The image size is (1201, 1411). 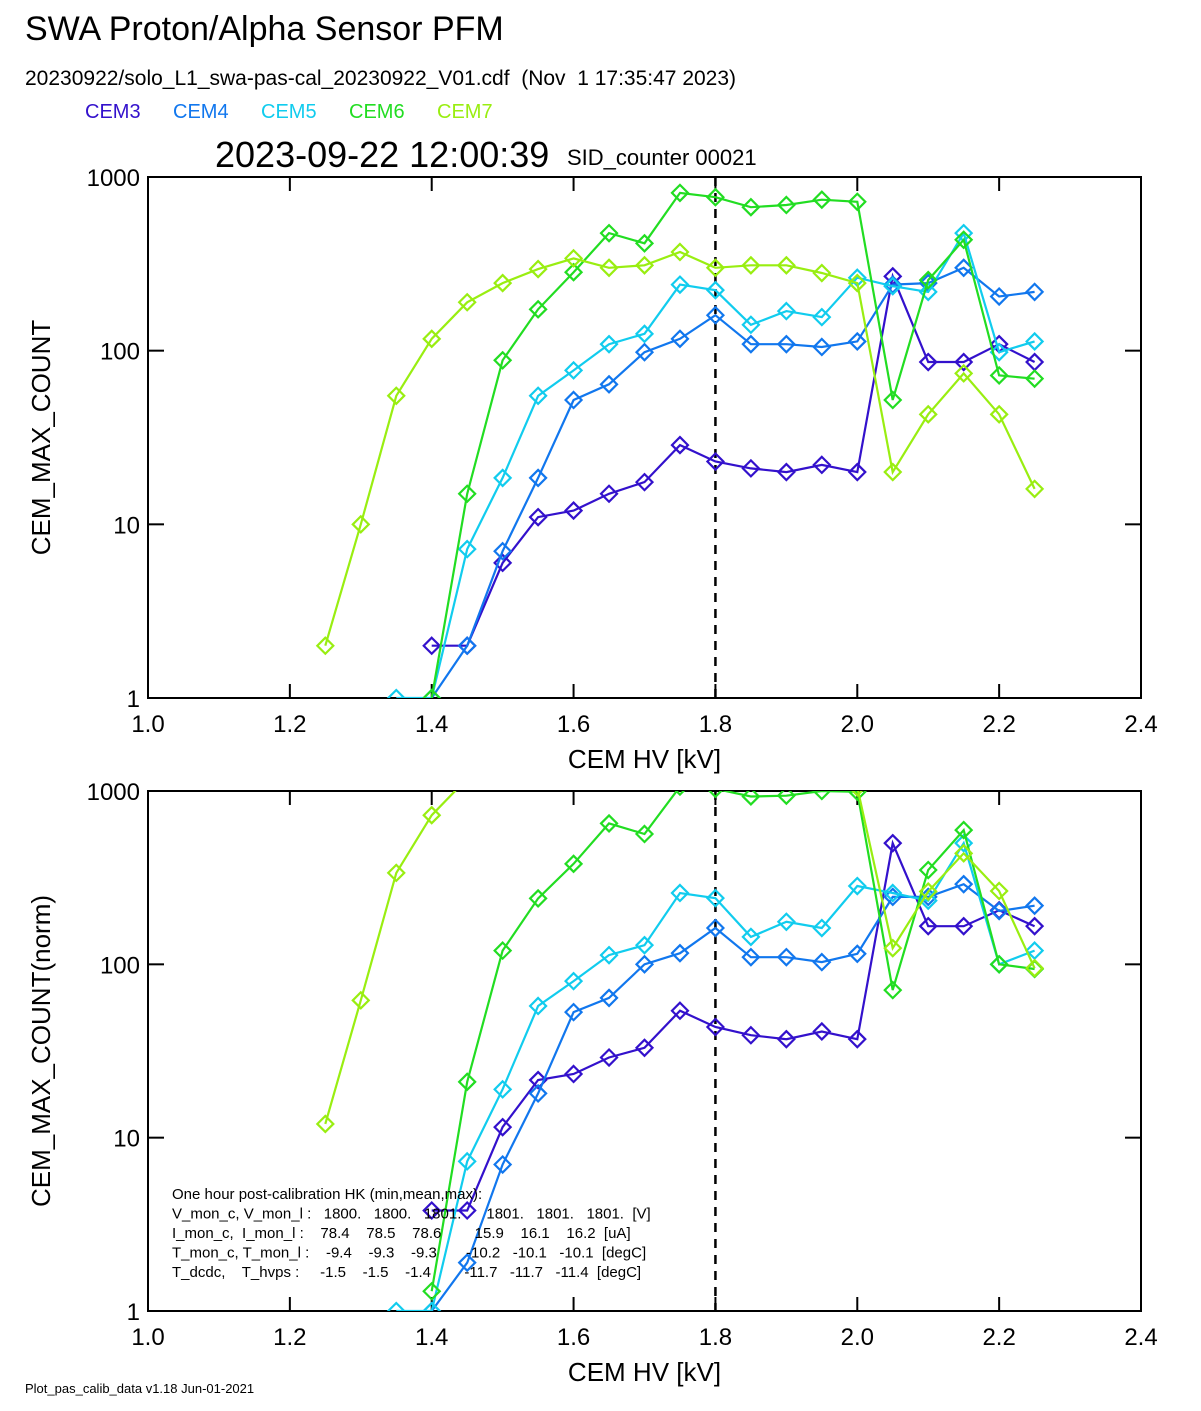 I want to click on counter: SID_counter 00021, so click(x=662, y=157).